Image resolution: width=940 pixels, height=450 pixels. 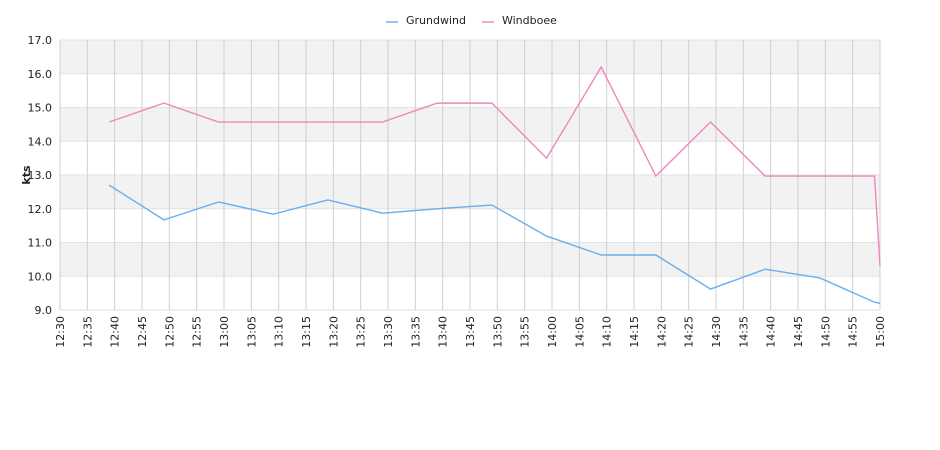 I want to click on x-tick-label: 13:00, so click(x=224, y=332).